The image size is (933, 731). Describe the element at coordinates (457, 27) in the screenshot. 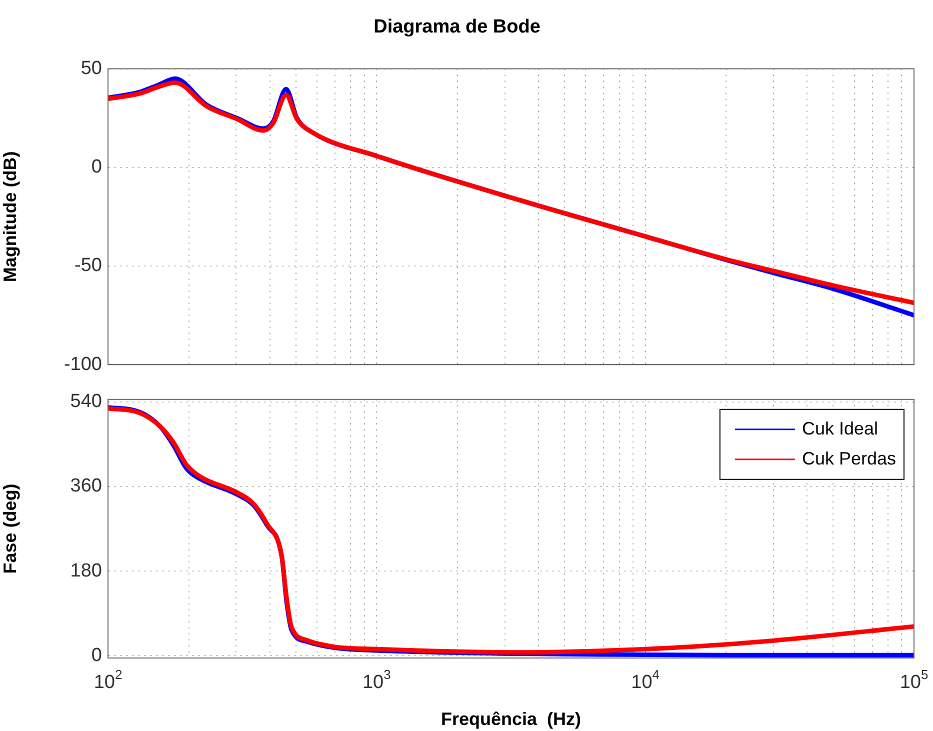

I see `chart-title: Diagrama de Bode` at that location.